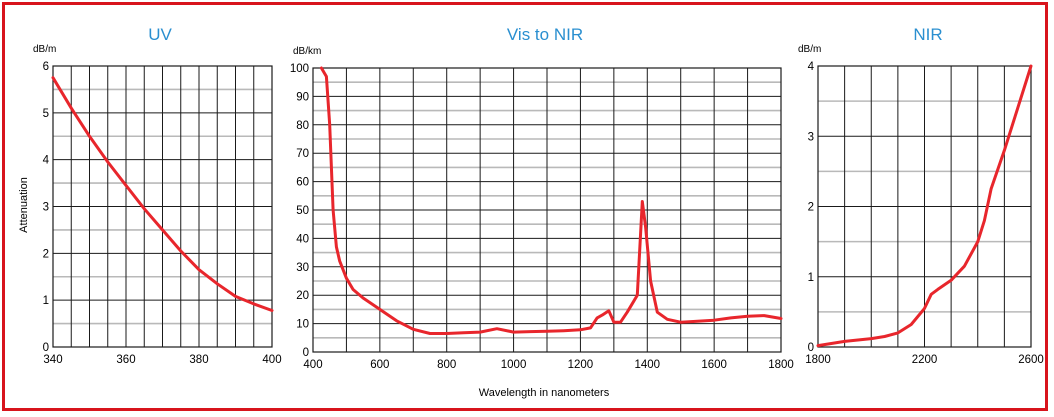  Describe the element at coordinates (379, 365) in the screenshot. I see `x-tick-label: 600` at that location.